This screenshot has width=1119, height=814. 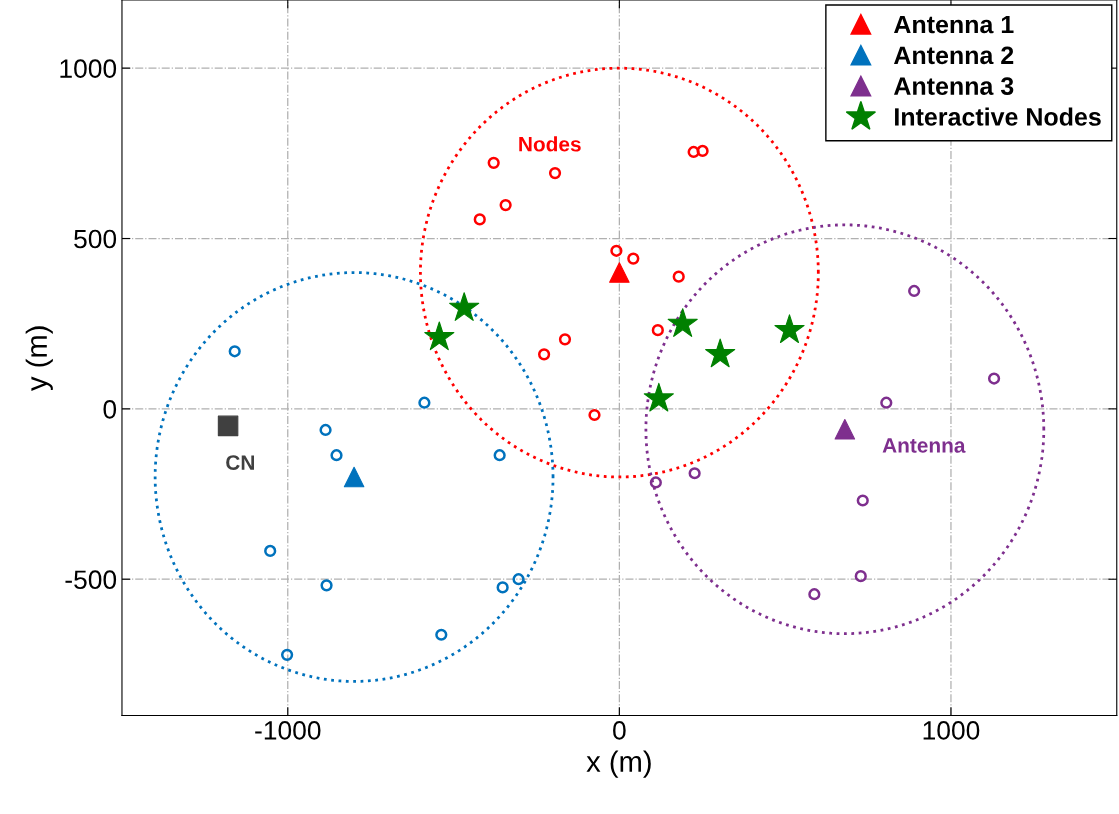 I want to click on legend-label: Interactive Nodes, so click(x=998, y=116).